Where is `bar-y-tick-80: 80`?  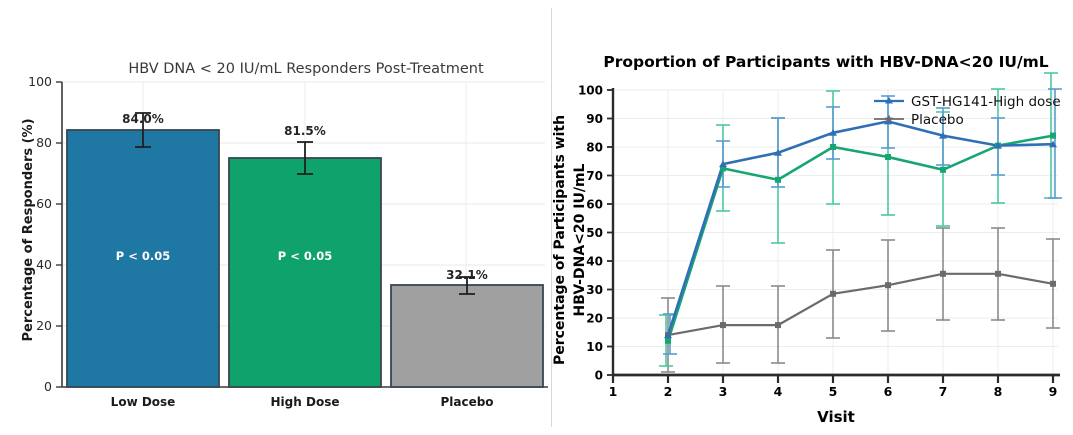 bar-y-tick-80: 80 is located at coordinates (44, 142).